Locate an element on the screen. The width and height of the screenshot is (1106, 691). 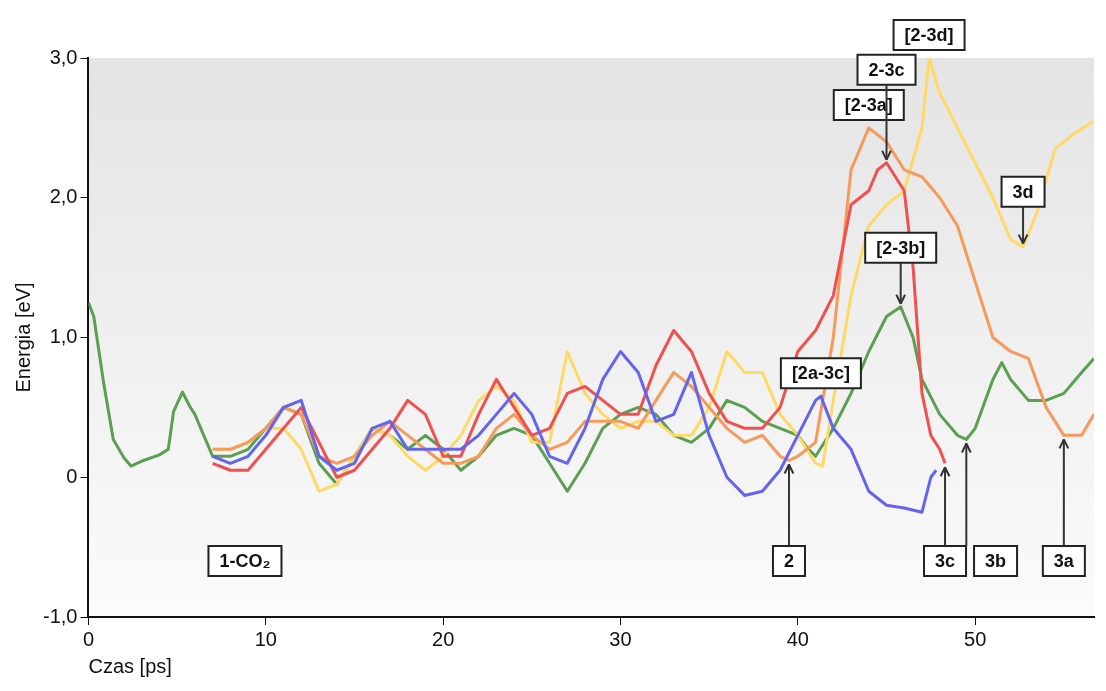
annotation: 3b is located at coordinates (996, 561).